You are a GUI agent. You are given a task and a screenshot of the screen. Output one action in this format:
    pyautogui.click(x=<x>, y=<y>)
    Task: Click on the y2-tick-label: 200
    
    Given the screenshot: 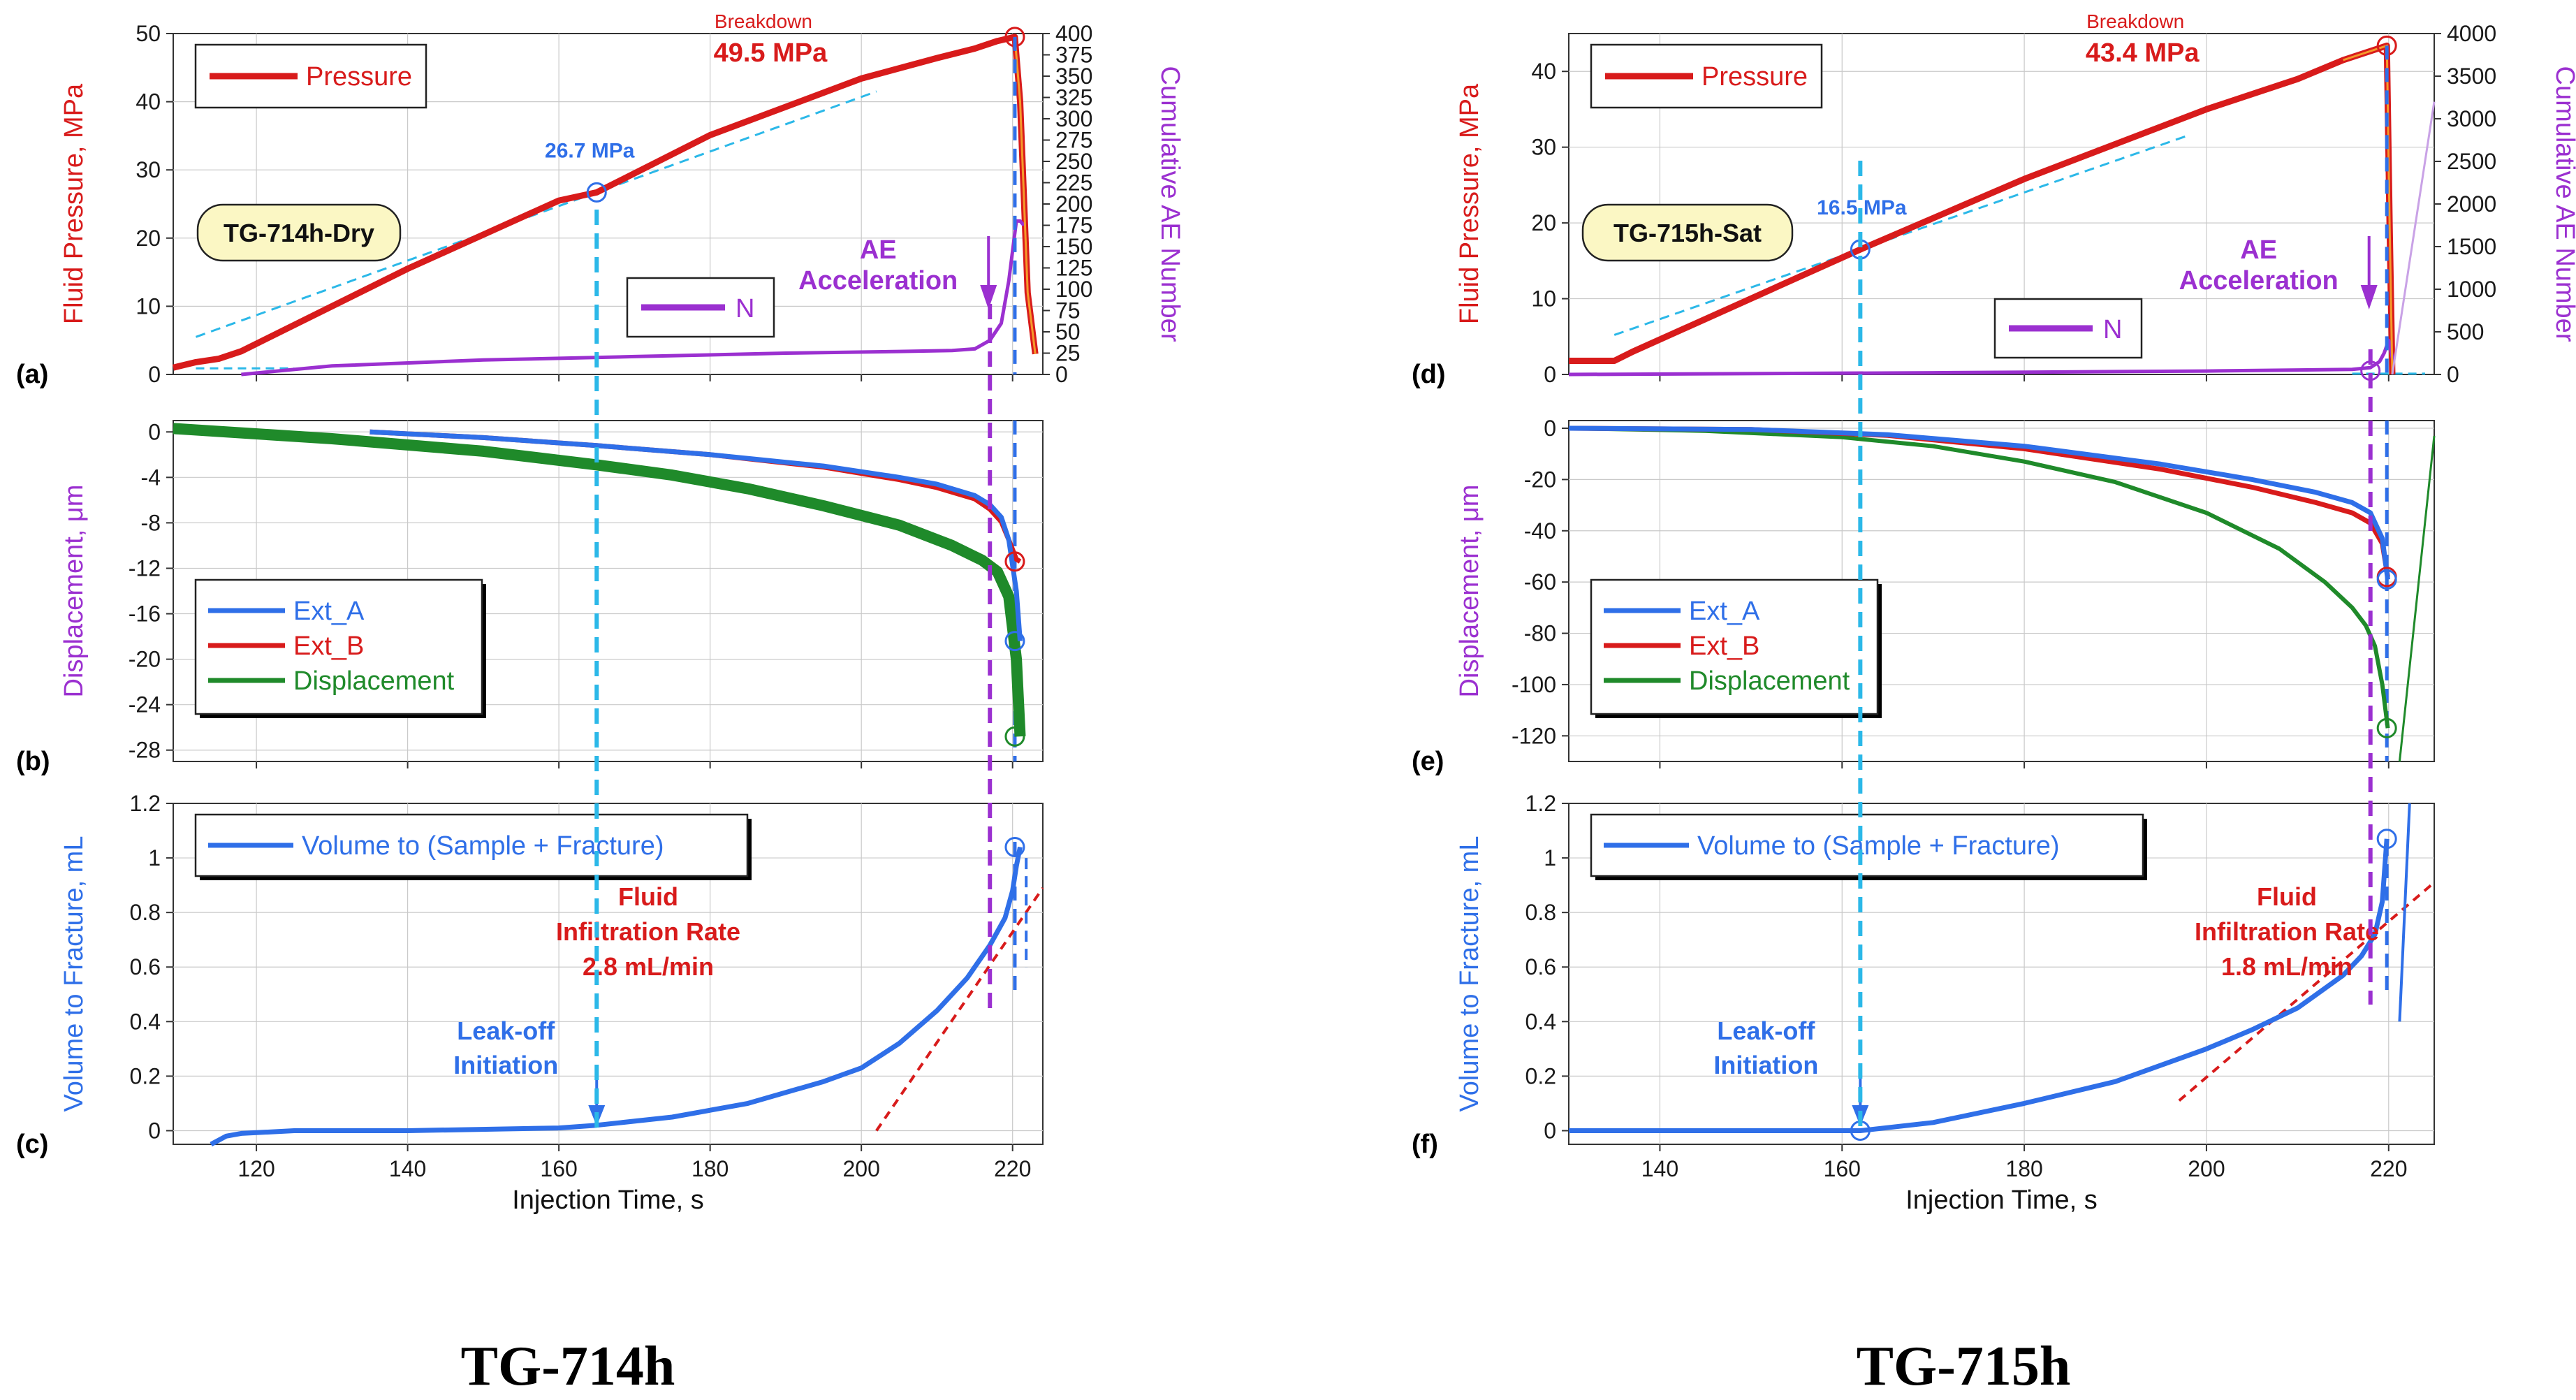 What is the action you would take?
    pyautogui.click(x=1073, y=204)
    